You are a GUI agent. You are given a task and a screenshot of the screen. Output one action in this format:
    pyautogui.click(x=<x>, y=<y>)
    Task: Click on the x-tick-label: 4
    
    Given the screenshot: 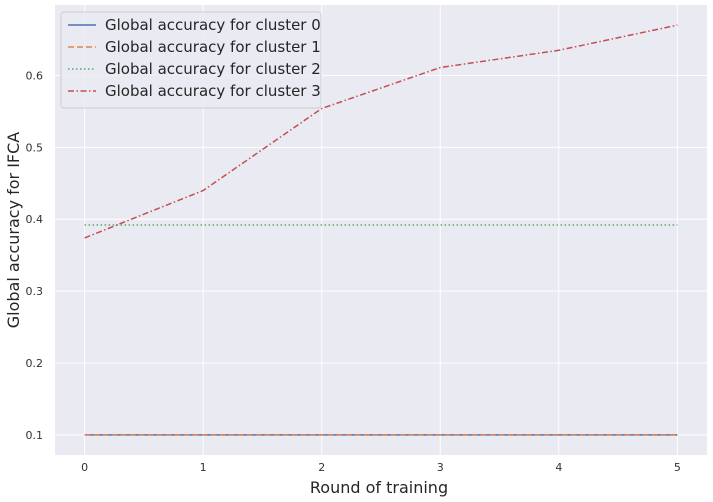 What is the action you would take?
    pyautogui.click(x=558, y=467)
    